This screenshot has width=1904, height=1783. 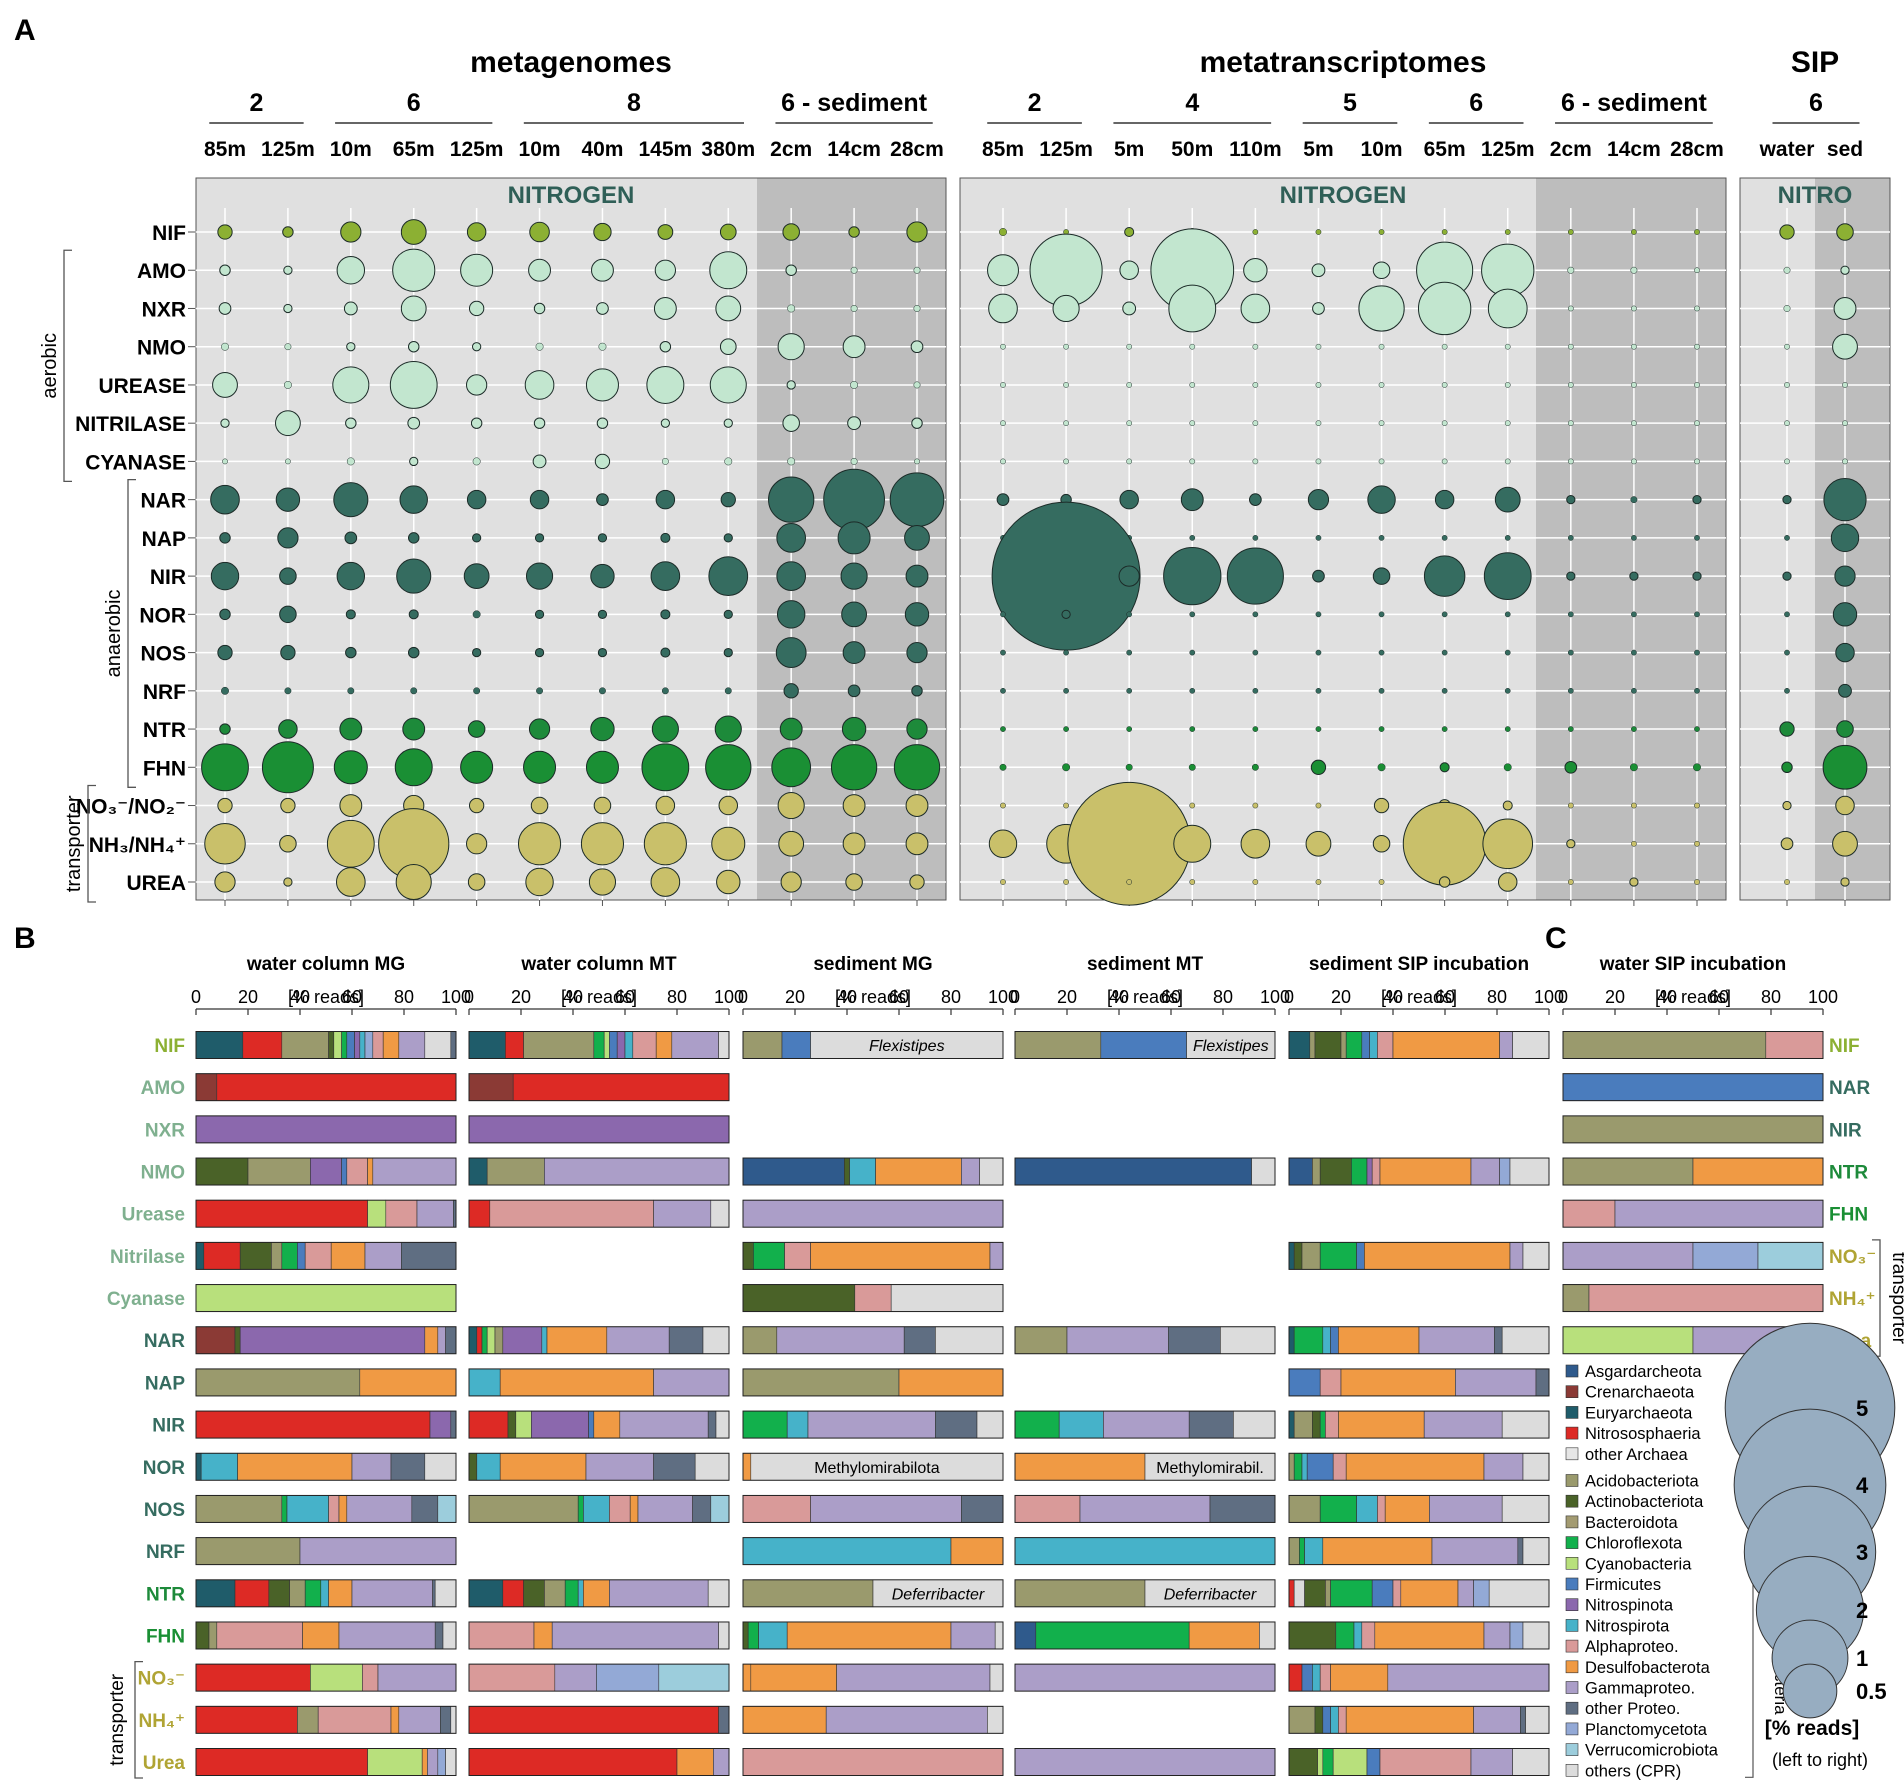 What do you see at coordinates (219, 1466) in the screenshot?
I see `bar-segment-nitrospirota` at bounding box center [219, 1466].